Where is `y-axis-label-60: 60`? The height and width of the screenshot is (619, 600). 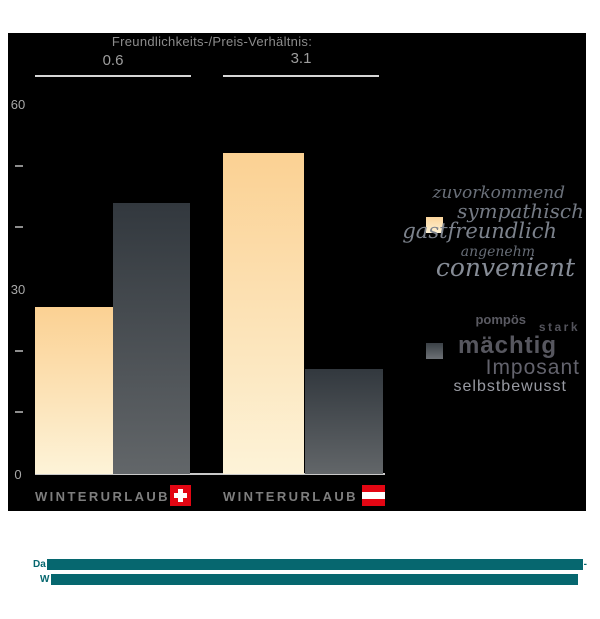
y-axis-label-60: 60 is located at coordinates (18, 104).